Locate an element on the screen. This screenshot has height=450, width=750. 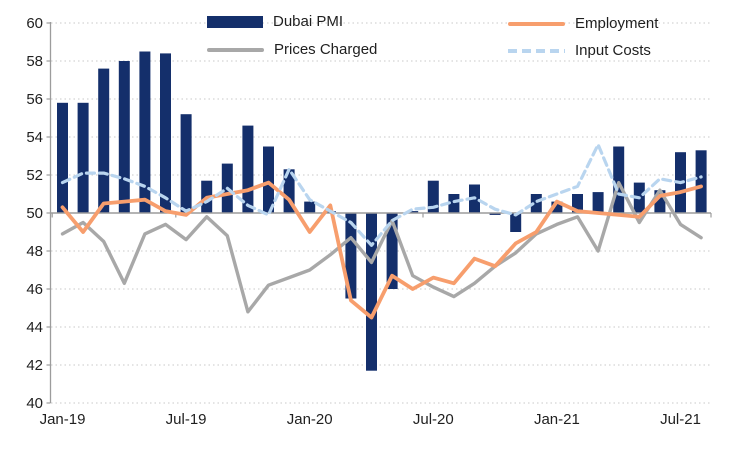
y-tick-label: 50 is located at coordinates (34, 213).